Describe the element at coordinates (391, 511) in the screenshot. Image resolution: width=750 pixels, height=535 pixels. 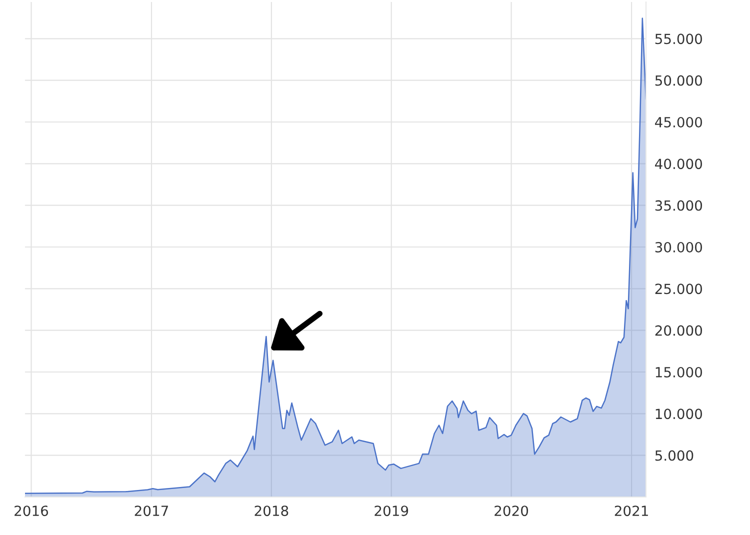
I see `x-tick-label: 2019` at that location.